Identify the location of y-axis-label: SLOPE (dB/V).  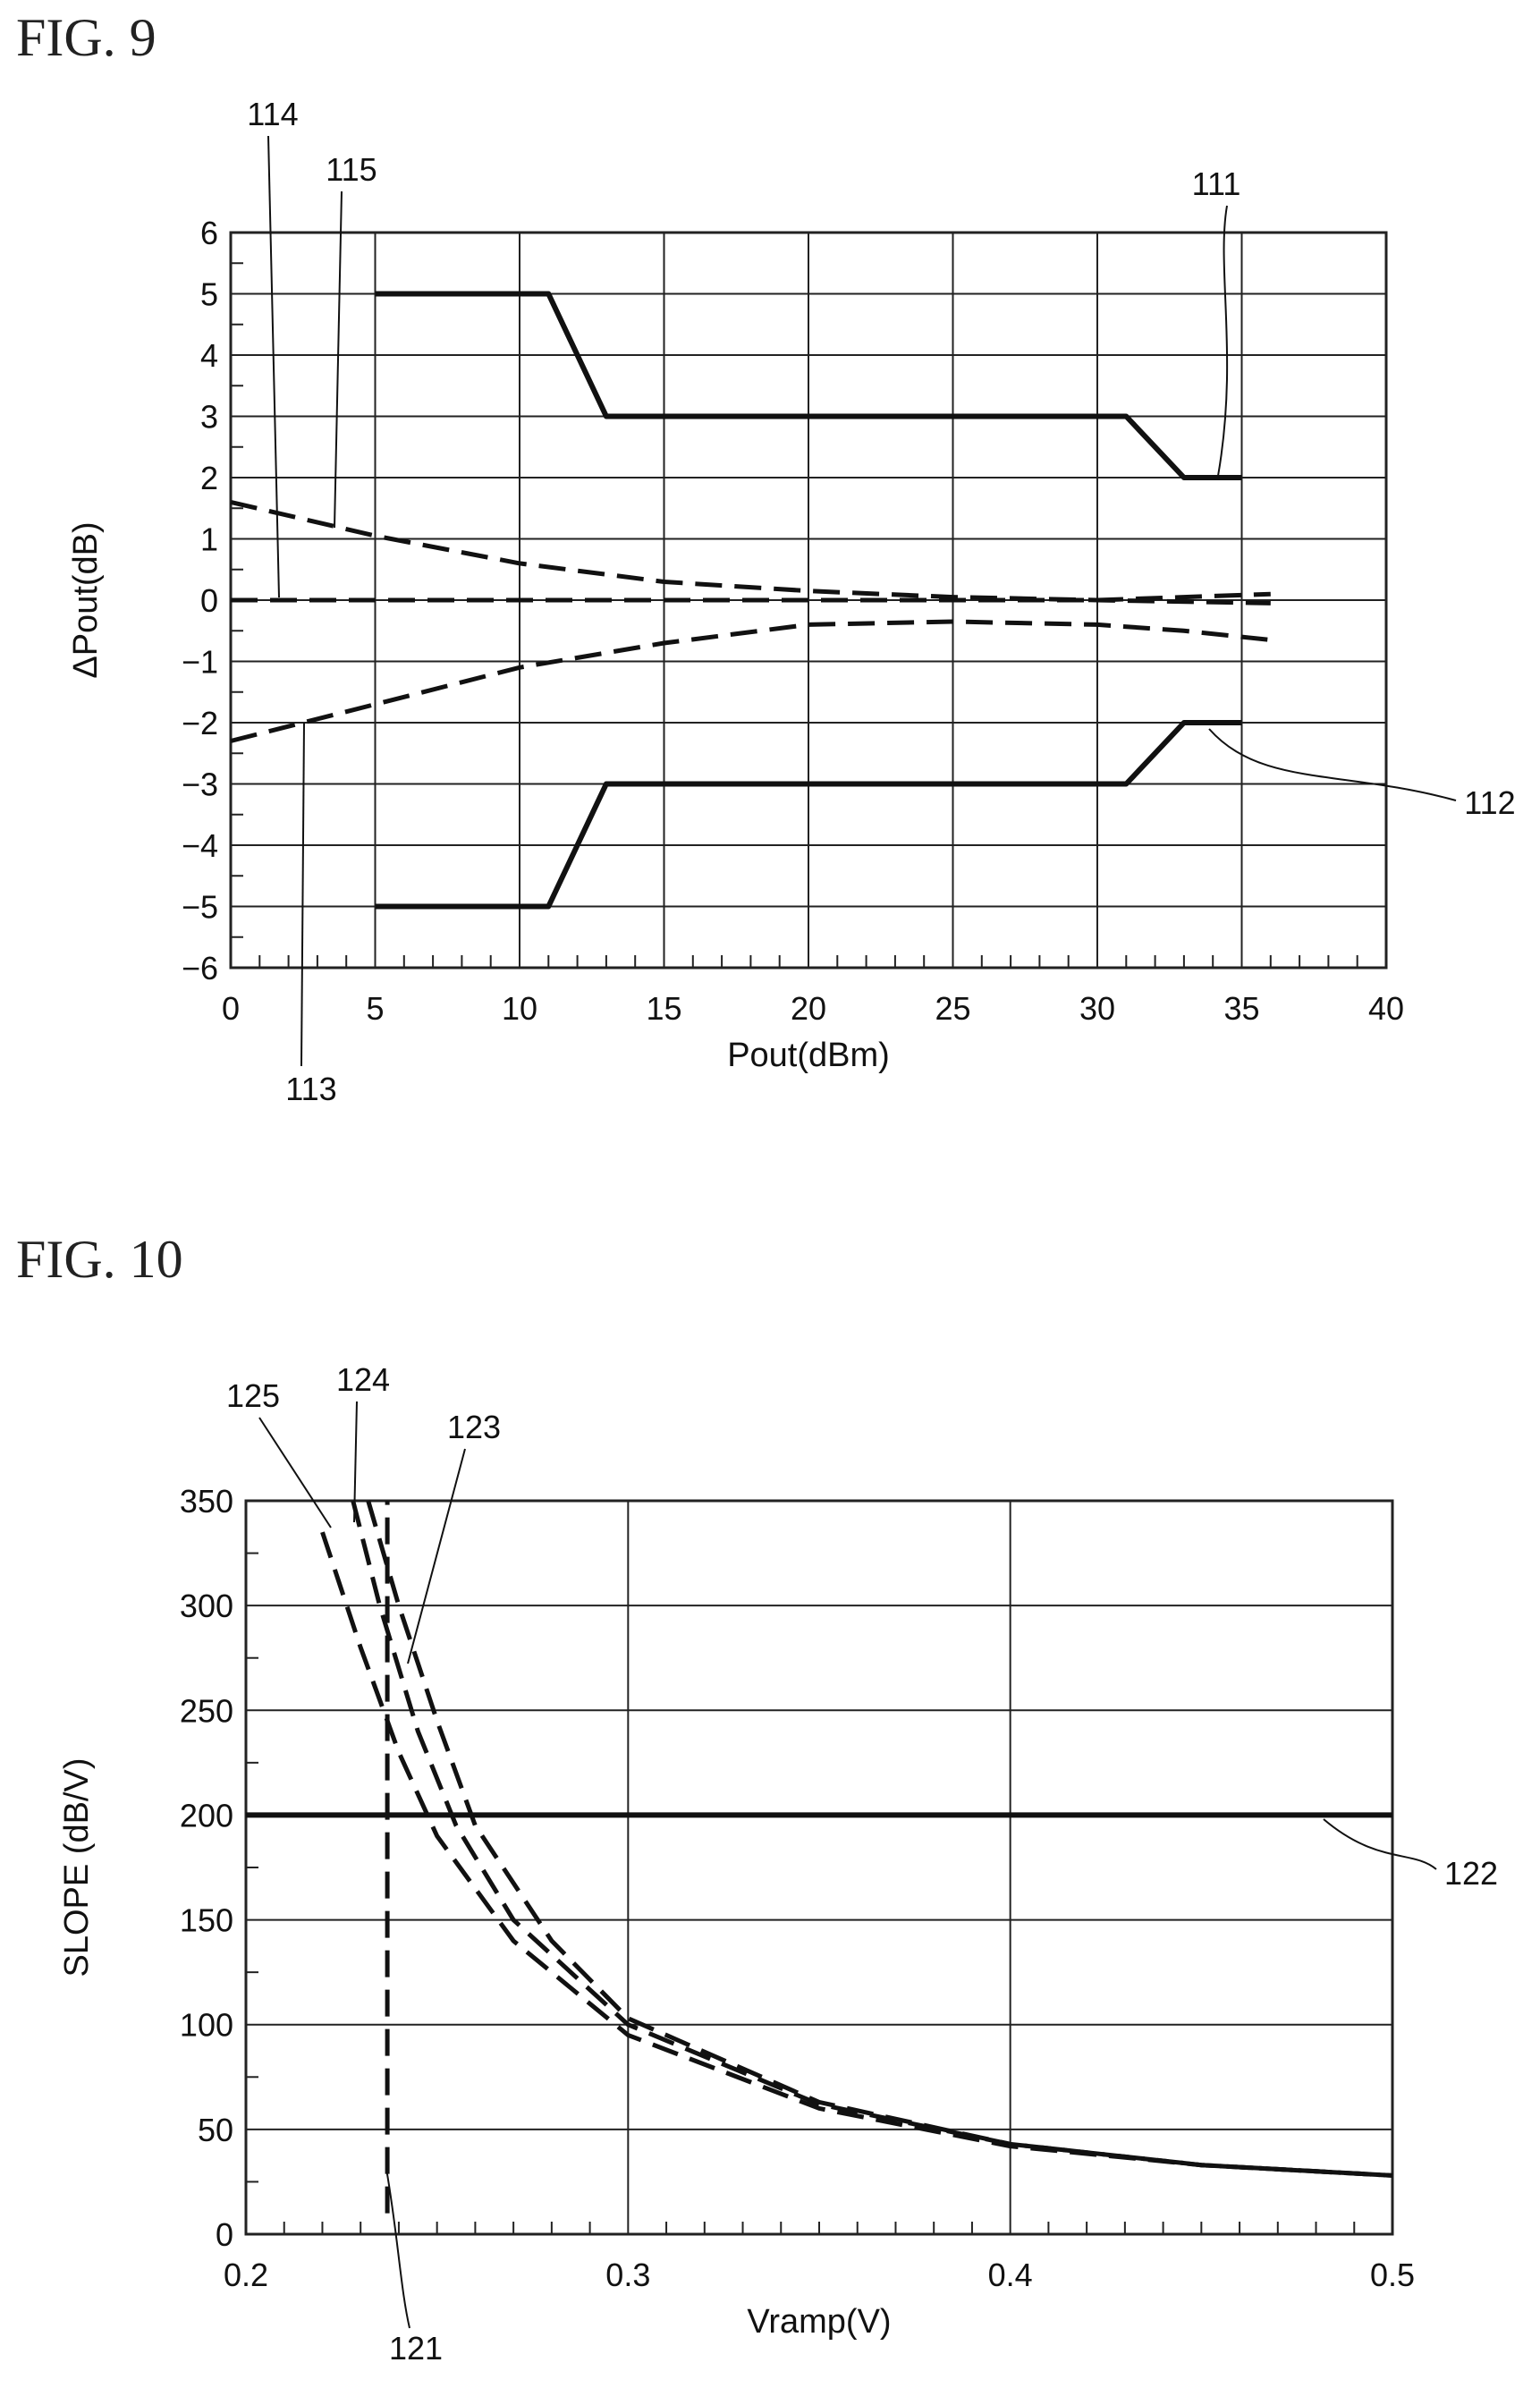
(77, 1867).